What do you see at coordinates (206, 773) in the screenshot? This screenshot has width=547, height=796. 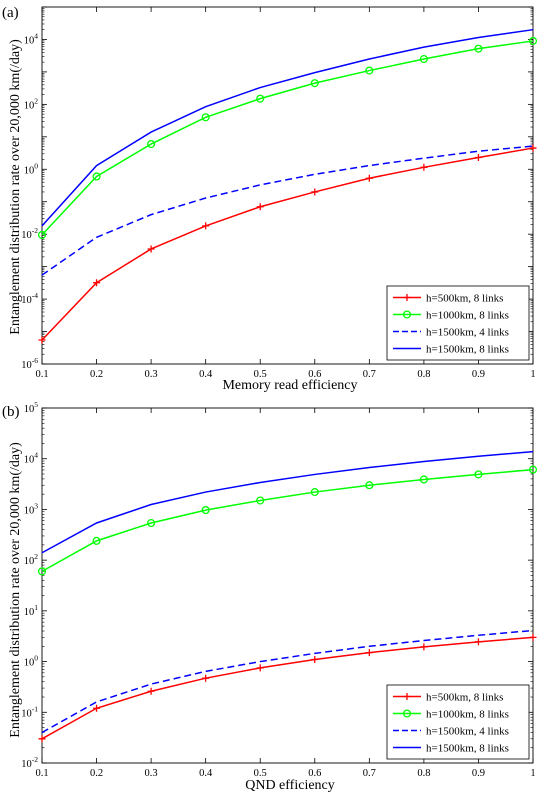 I see `panel-b-x-tick-label: 0.4` at bounding box center [206, 773].